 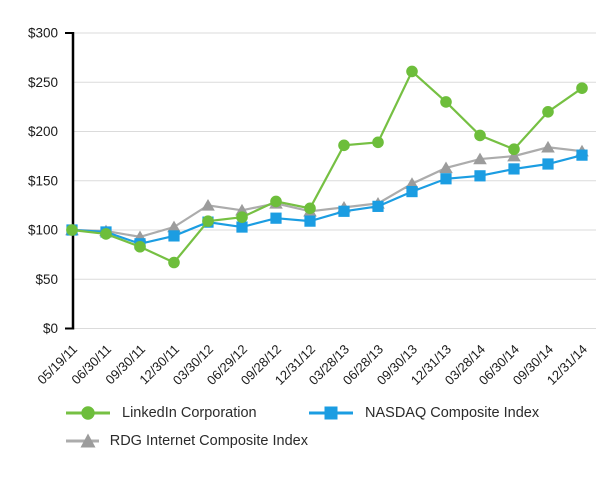 What do you see at coordinates (43, 131) in the screenshot?
I see `y-axis-label: $200` at bounding box center [43, 131].